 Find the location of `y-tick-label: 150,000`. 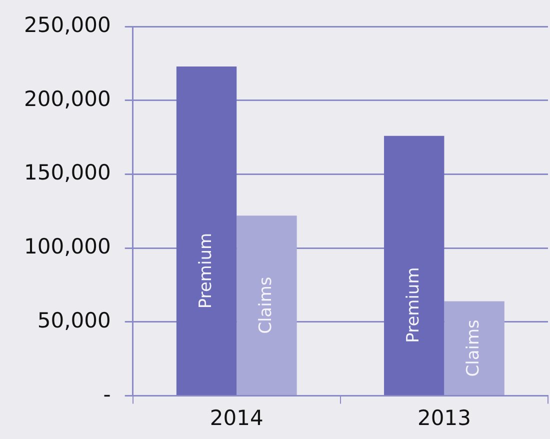

y-tick-label: 150,000 is located at coordinates (67, 172).